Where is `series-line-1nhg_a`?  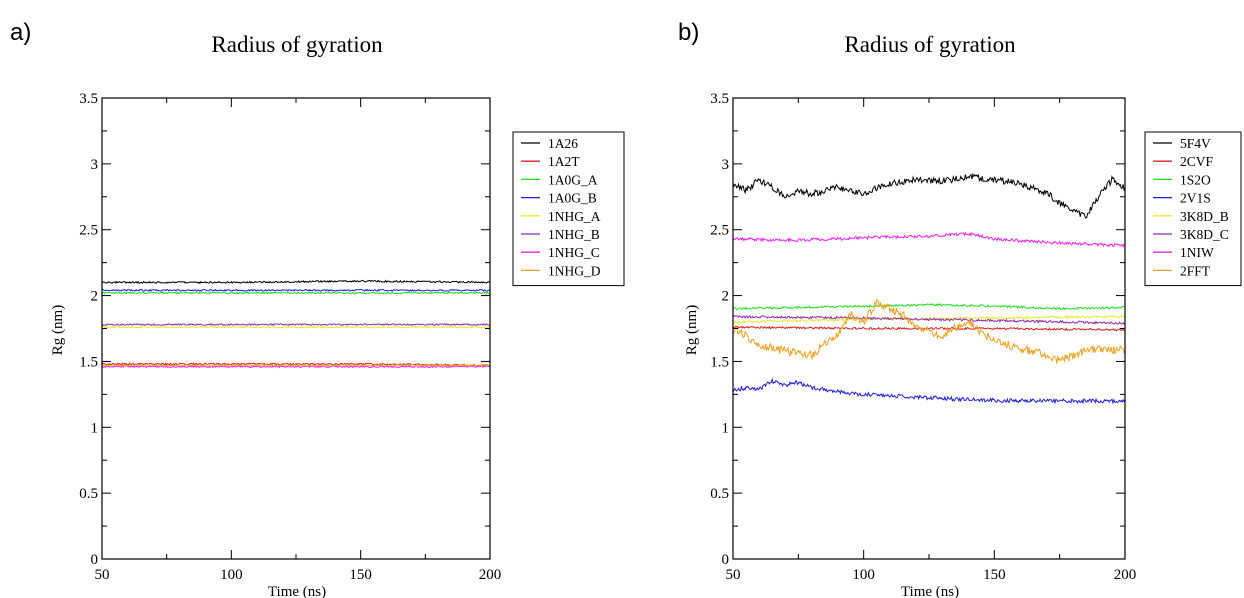
series-line-1nhg_a is located at coordinates (296, 327).